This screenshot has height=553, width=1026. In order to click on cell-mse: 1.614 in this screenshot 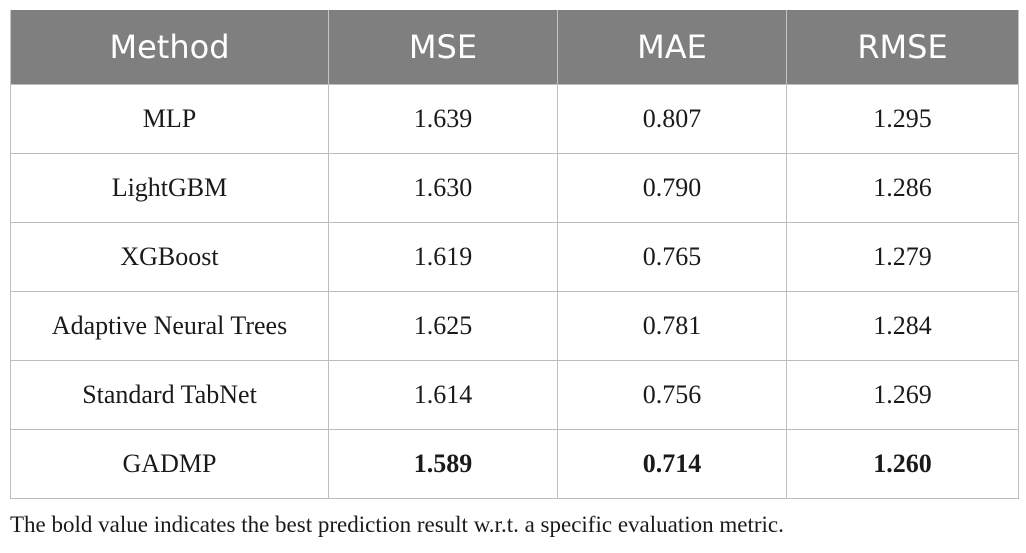, I will do `click(443, 395)`.